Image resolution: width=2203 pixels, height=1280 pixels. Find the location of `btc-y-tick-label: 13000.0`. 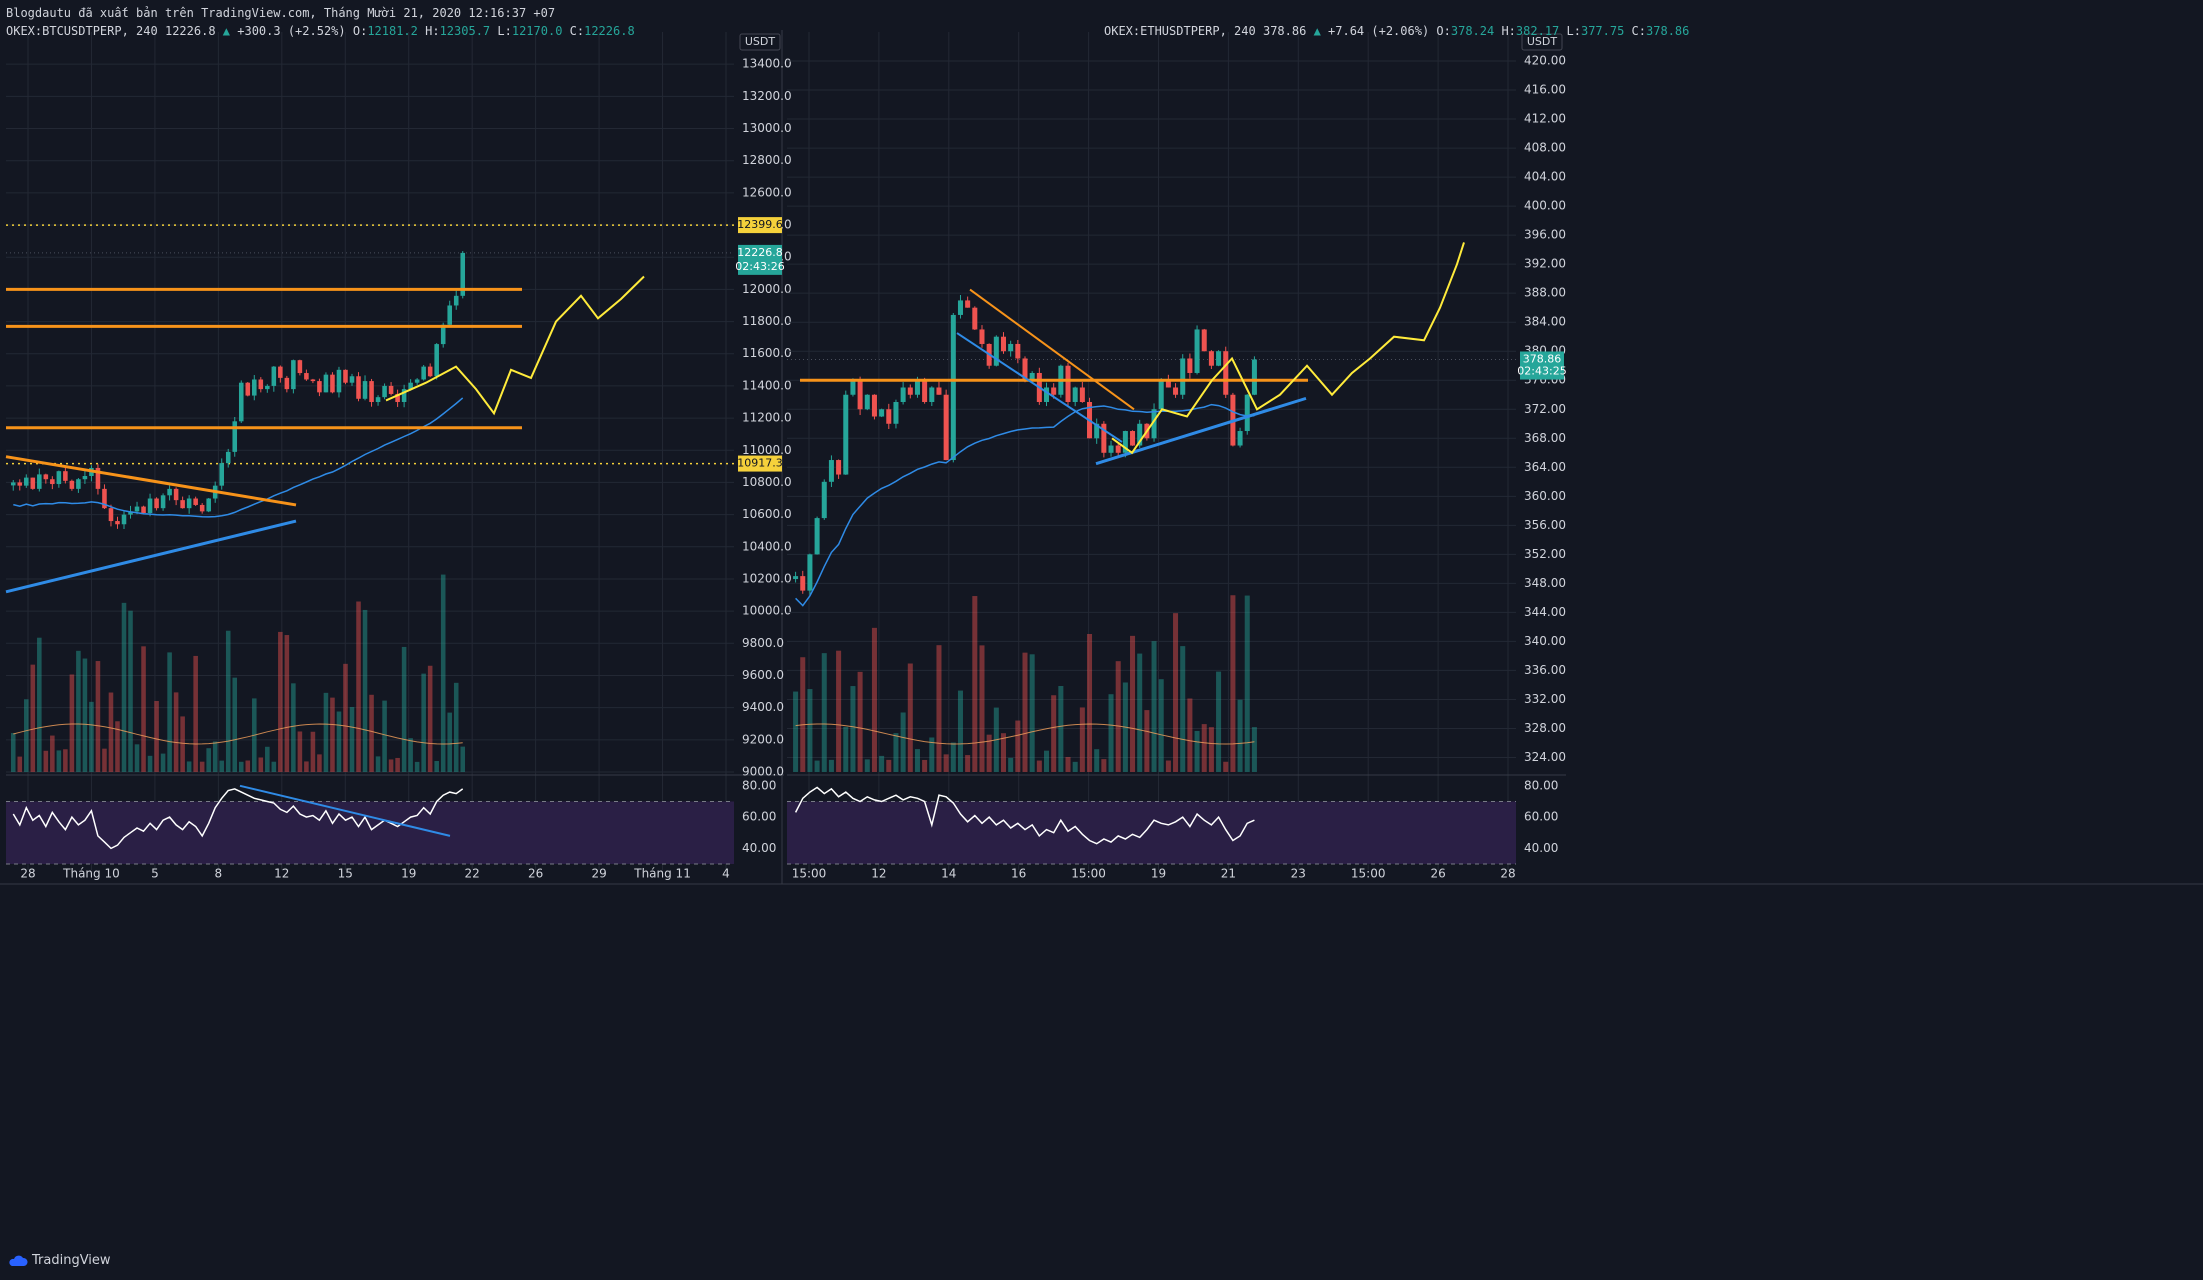

btc-y-tick-label: 13000.0 is located at coordinates (767, 128).